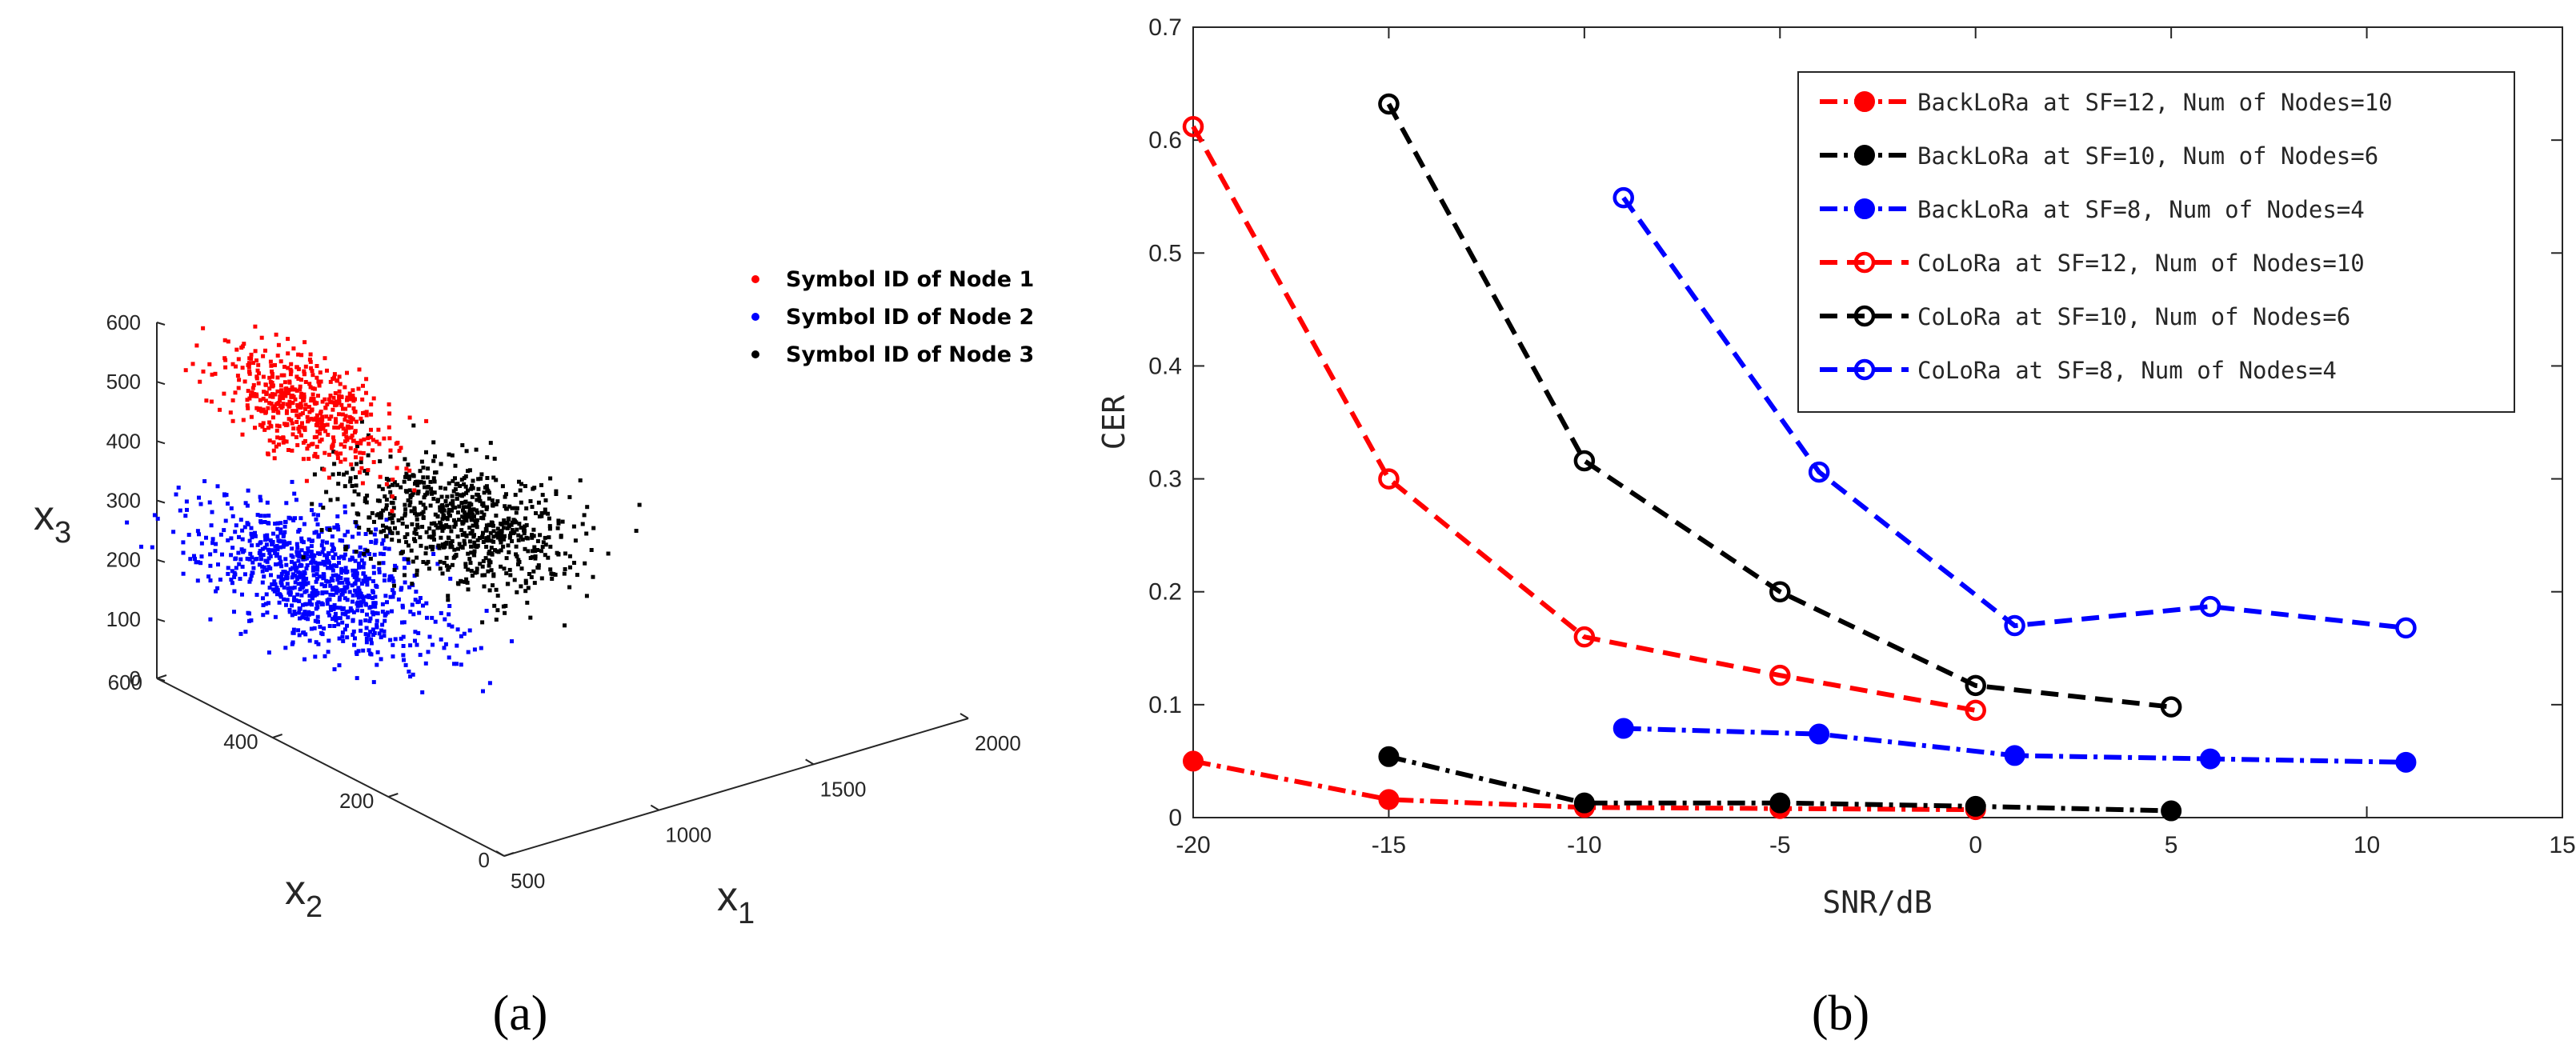 The width and height of the screenshot is (2576, 1048). What do you see at coordinates (1389, 479) in the screenshot?
I see `data-point` at bounding box center [1389, 479].